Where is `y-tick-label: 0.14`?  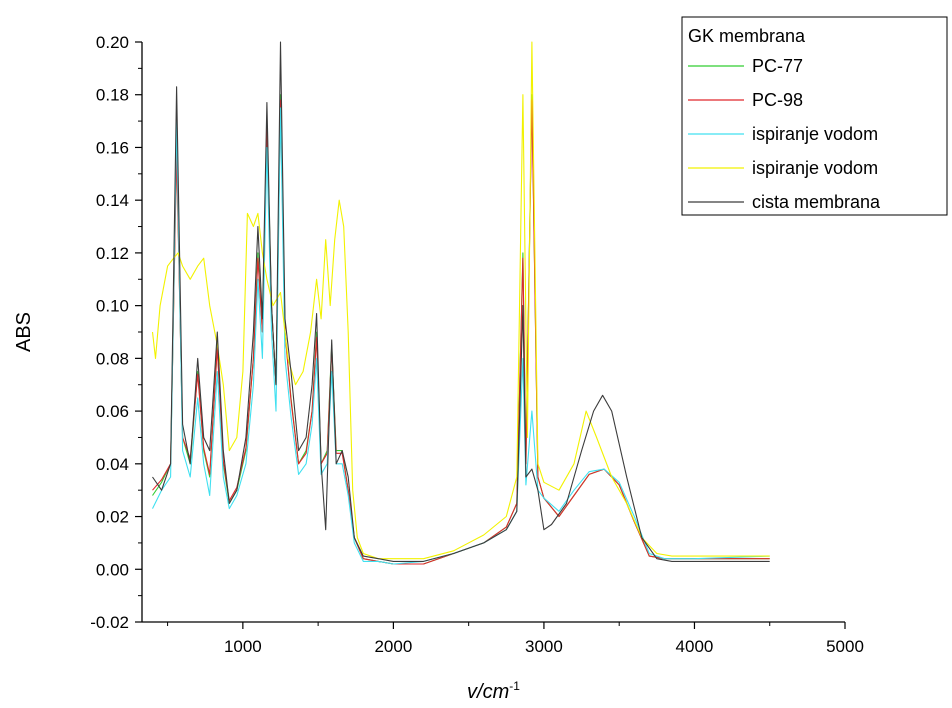
y-tick-label: 0.14 is located at coordinates (112, 200).